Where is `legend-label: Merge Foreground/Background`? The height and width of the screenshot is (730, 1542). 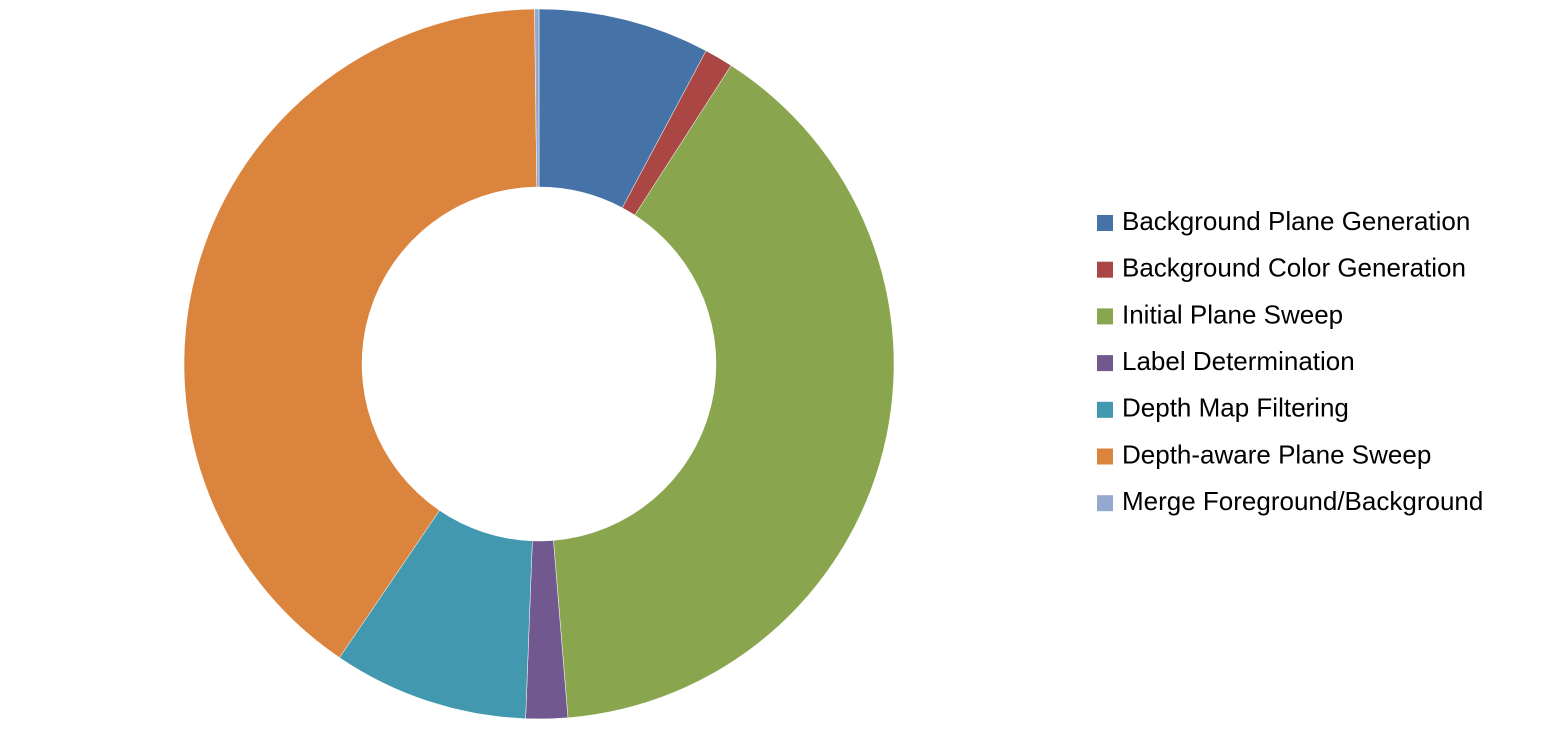 legend-label: Merge Foreground/Background is located at coordinates (1302, 501).